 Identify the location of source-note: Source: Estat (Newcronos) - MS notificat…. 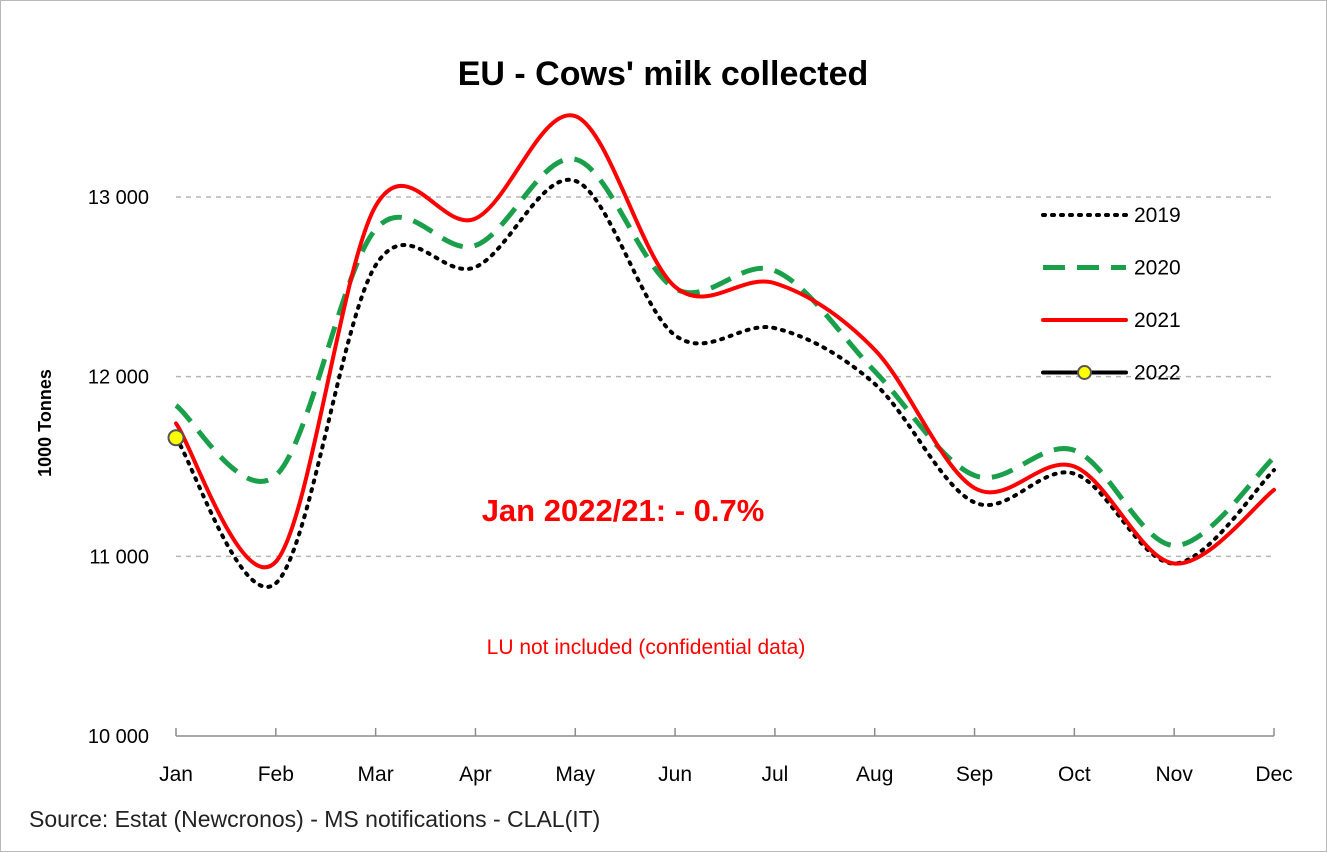
(314, 819).